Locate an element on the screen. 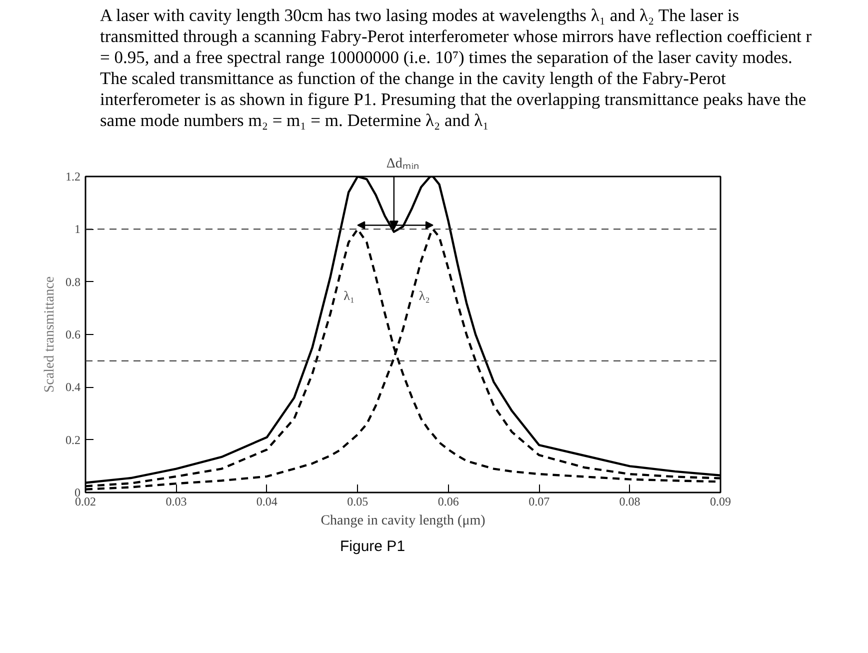 Image resolution: width=868 pixels, height=653 pixels. y-tick-label: 0.2 is located at coordinates (73, 439).